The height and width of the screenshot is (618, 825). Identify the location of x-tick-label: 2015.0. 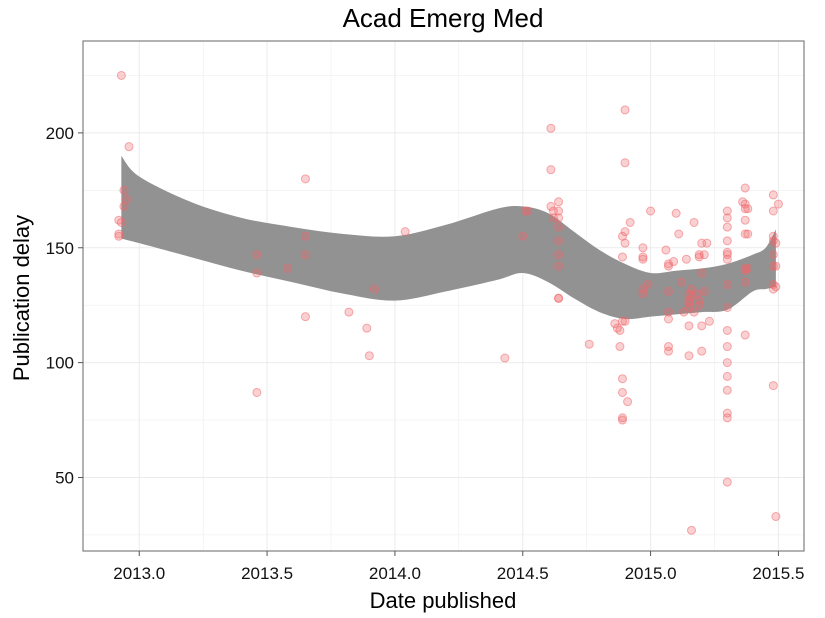
(651, 573).